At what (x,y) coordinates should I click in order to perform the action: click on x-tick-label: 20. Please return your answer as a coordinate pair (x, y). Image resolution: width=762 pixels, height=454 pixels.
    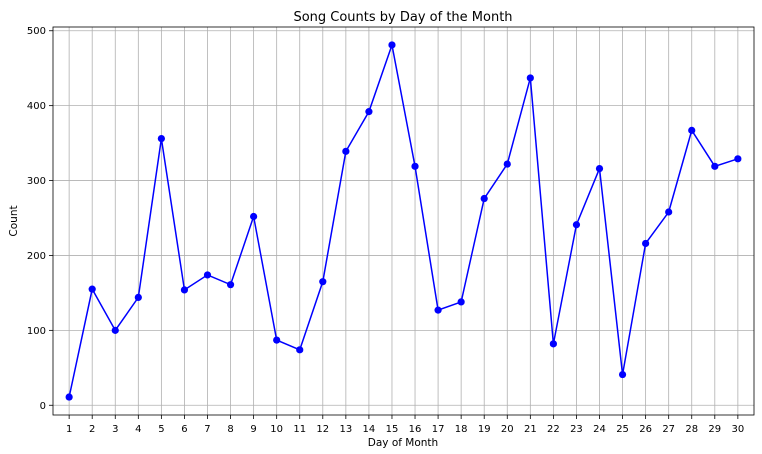
    Looking at the image, I should click on (507, 429).